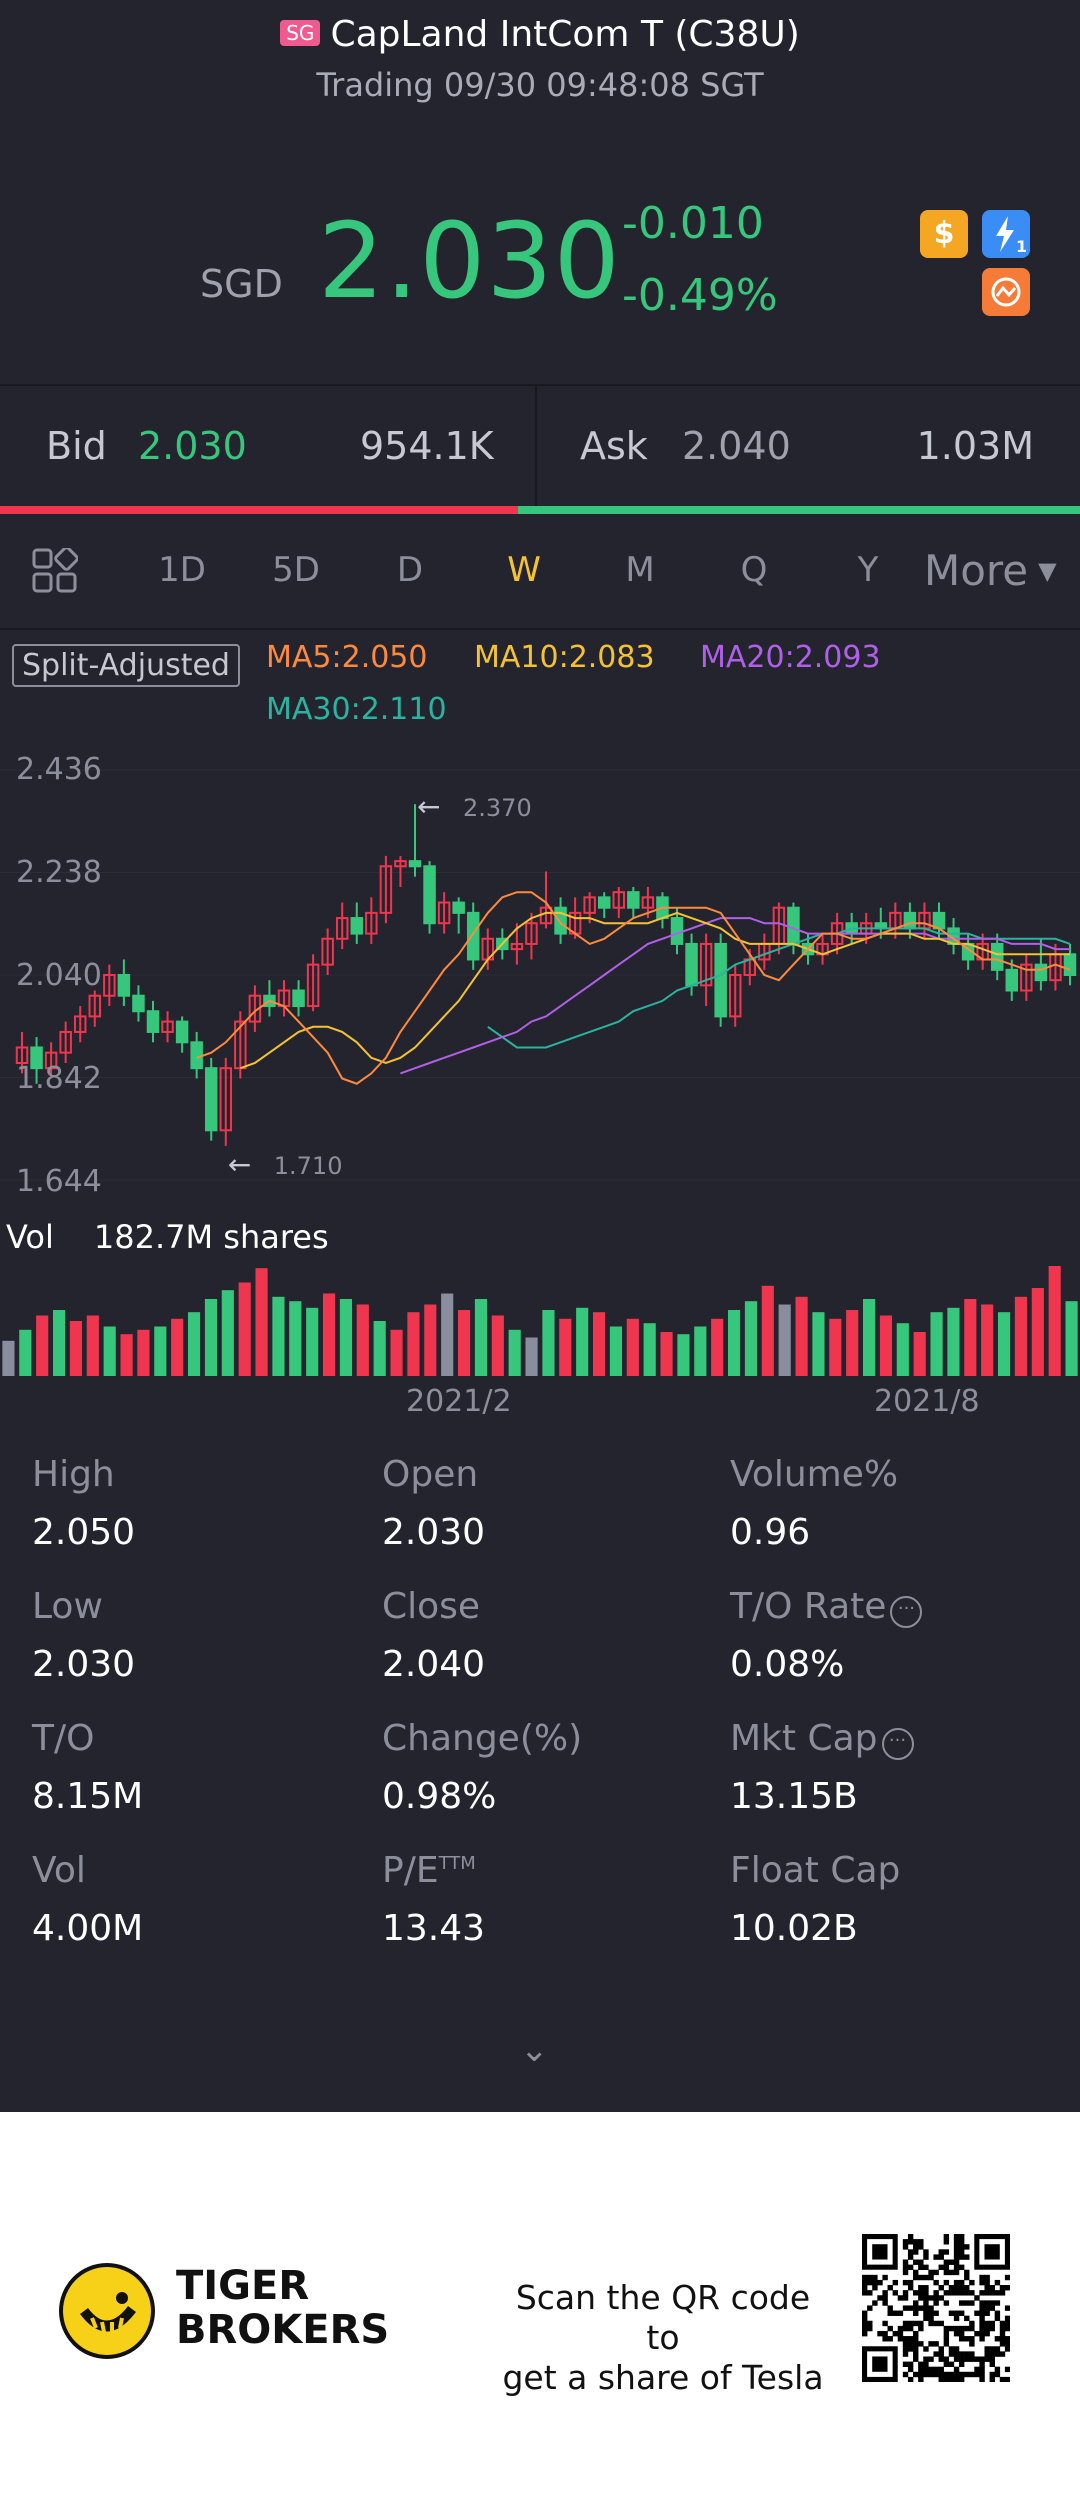 The height and width of the screenshot is (2509, 1080). Describe the element at coordinates (67, 1606) in the screenshot. I see `stat-label-text: Low` at that location.